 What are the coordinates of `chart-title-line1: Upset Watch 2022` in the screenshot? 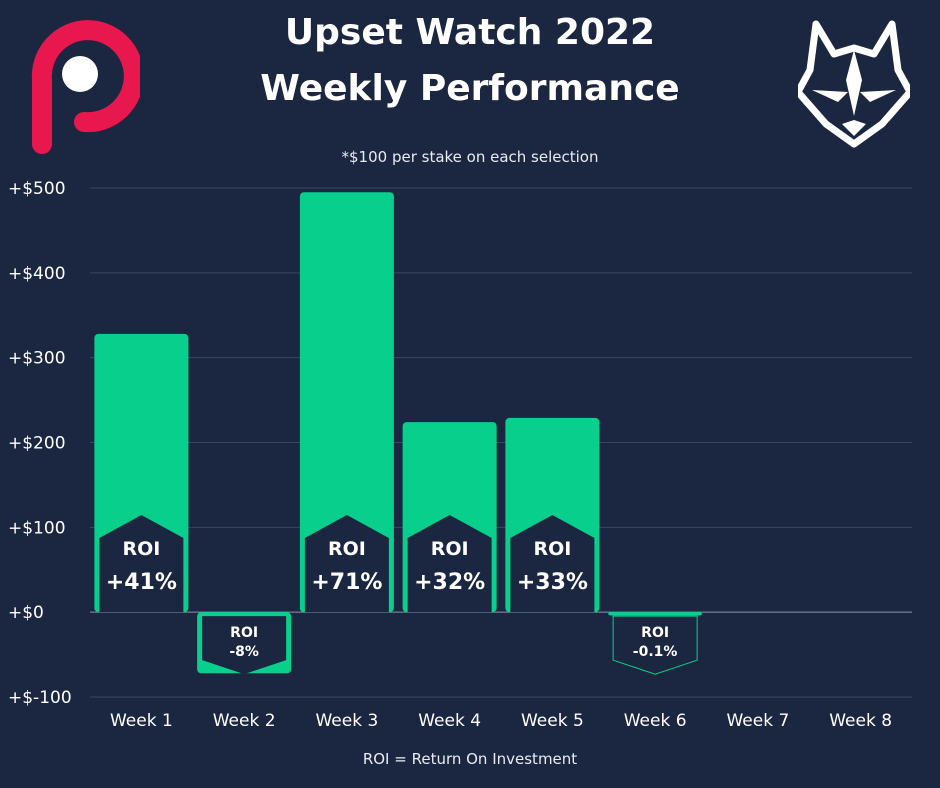 It's located at (470, 32).